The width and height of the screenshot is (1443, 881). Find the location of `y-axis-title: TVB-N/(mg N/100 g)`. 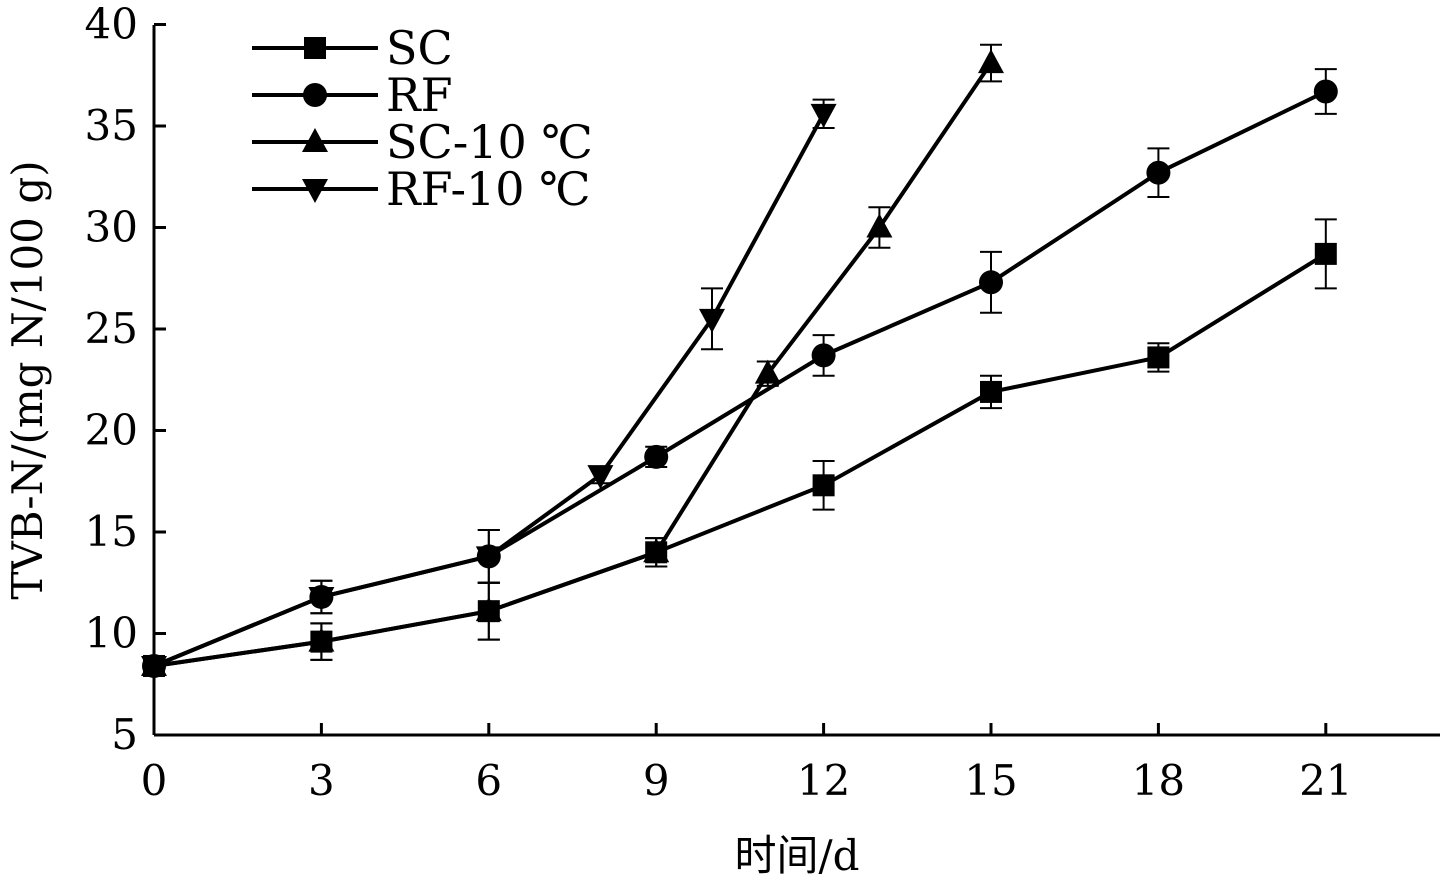

y-axis-title: TVB-N/(mg N/100 g) is located at coordinates (27, 379).